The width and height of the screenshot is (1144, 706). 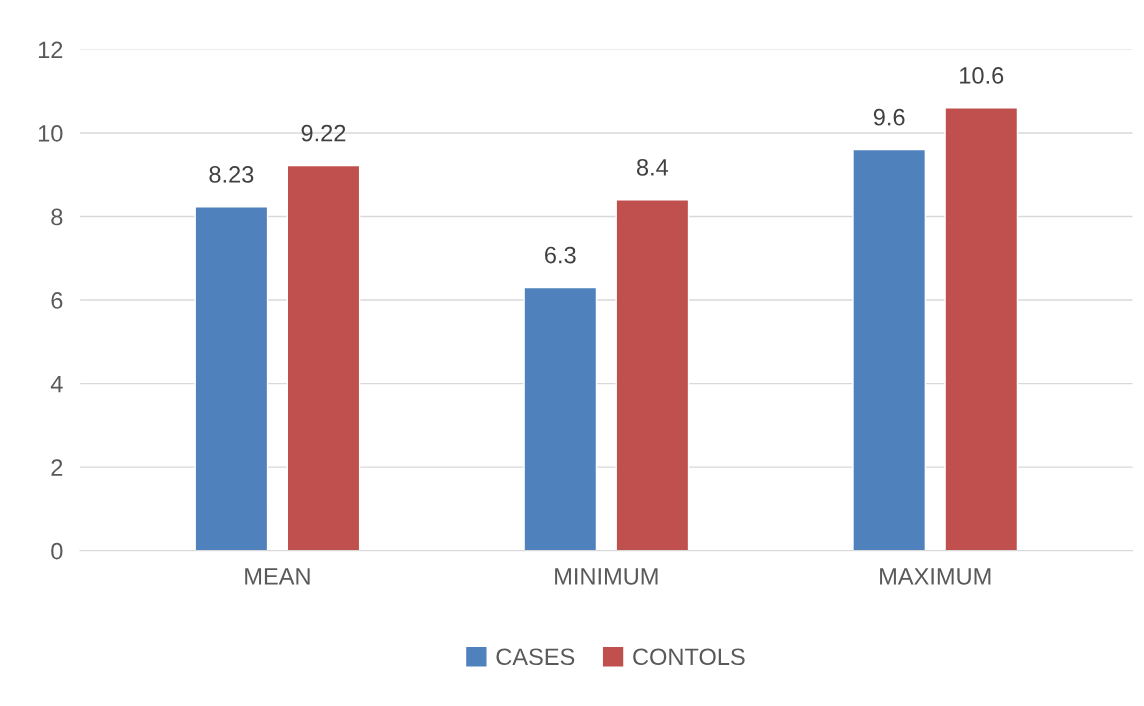 What do you see at coordinates (50, 133) in the screenshot?
I see `y-tick-label: 10` at bounding box center [50, 133].